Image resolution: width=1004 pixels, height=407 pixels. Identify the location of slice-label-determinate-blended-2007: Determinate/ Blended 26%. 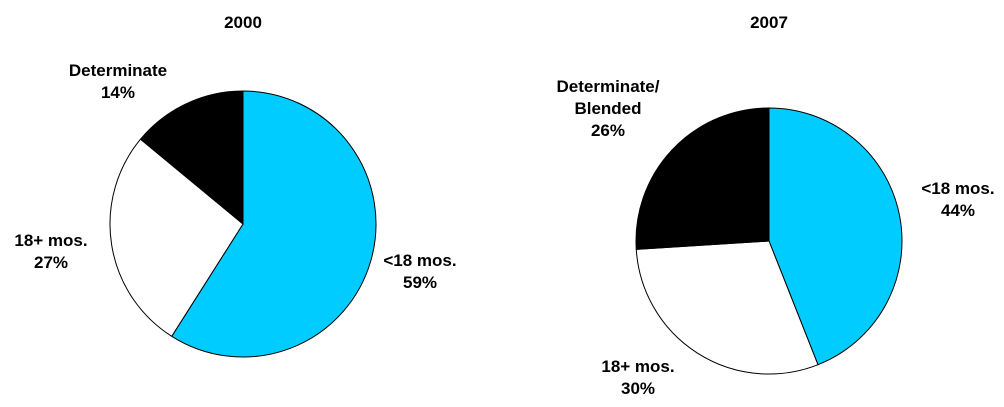
(608, 109).